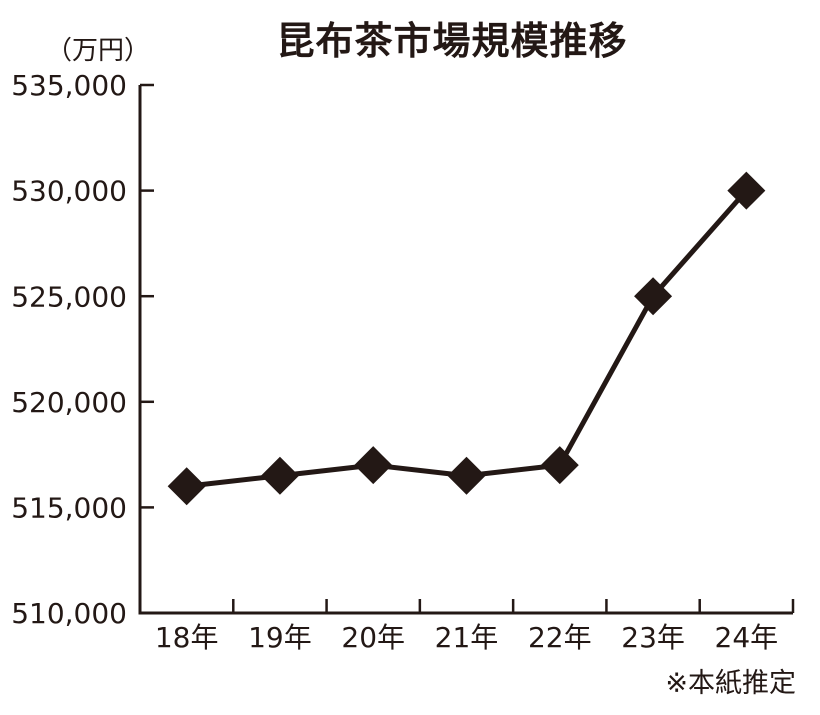  What do you see at coordinates (69, 613) in the screenshot?
I see `y-tick-label: 510,000` at bounding box center [69, 613].